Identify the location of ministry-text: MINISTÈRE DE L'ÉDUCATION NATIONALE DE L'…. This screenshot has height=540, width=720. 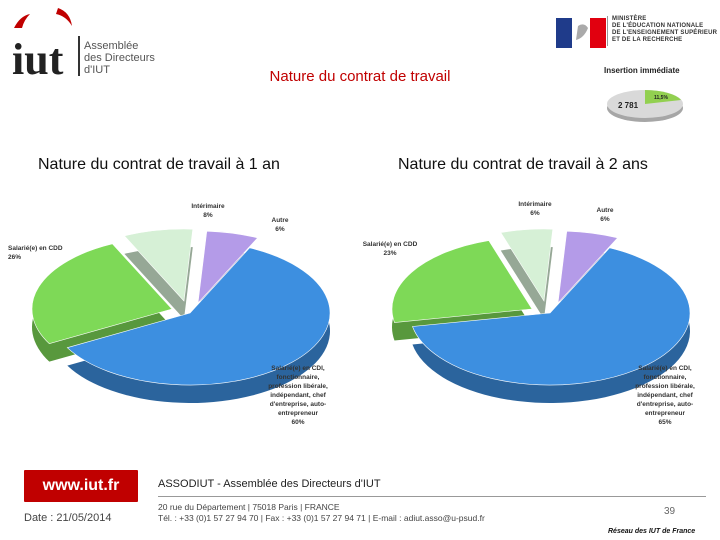
(664, 30).